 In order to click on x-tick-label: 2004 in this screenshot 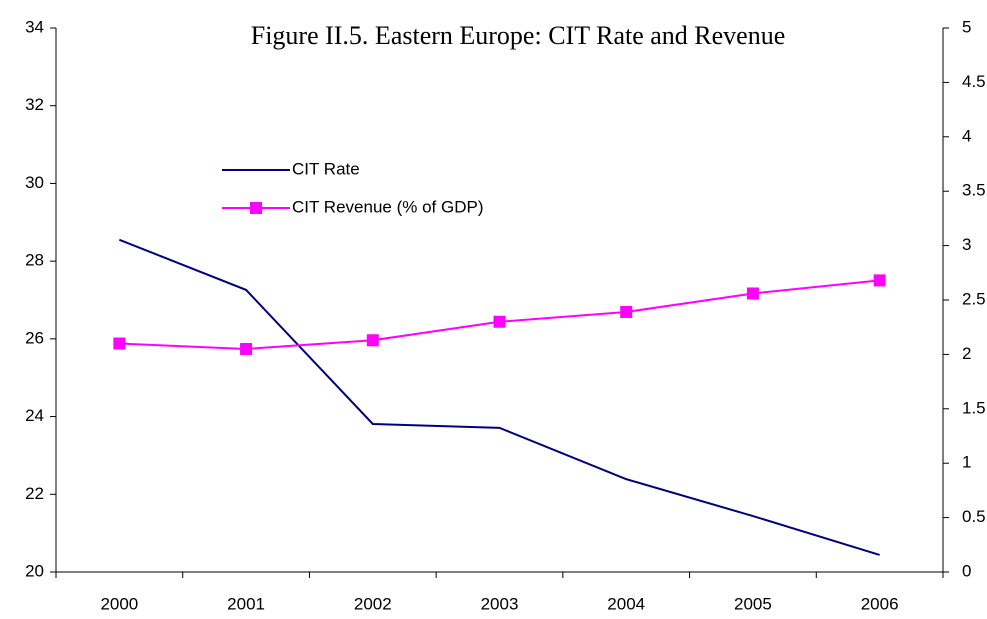, I will do `click(626, 603)`.